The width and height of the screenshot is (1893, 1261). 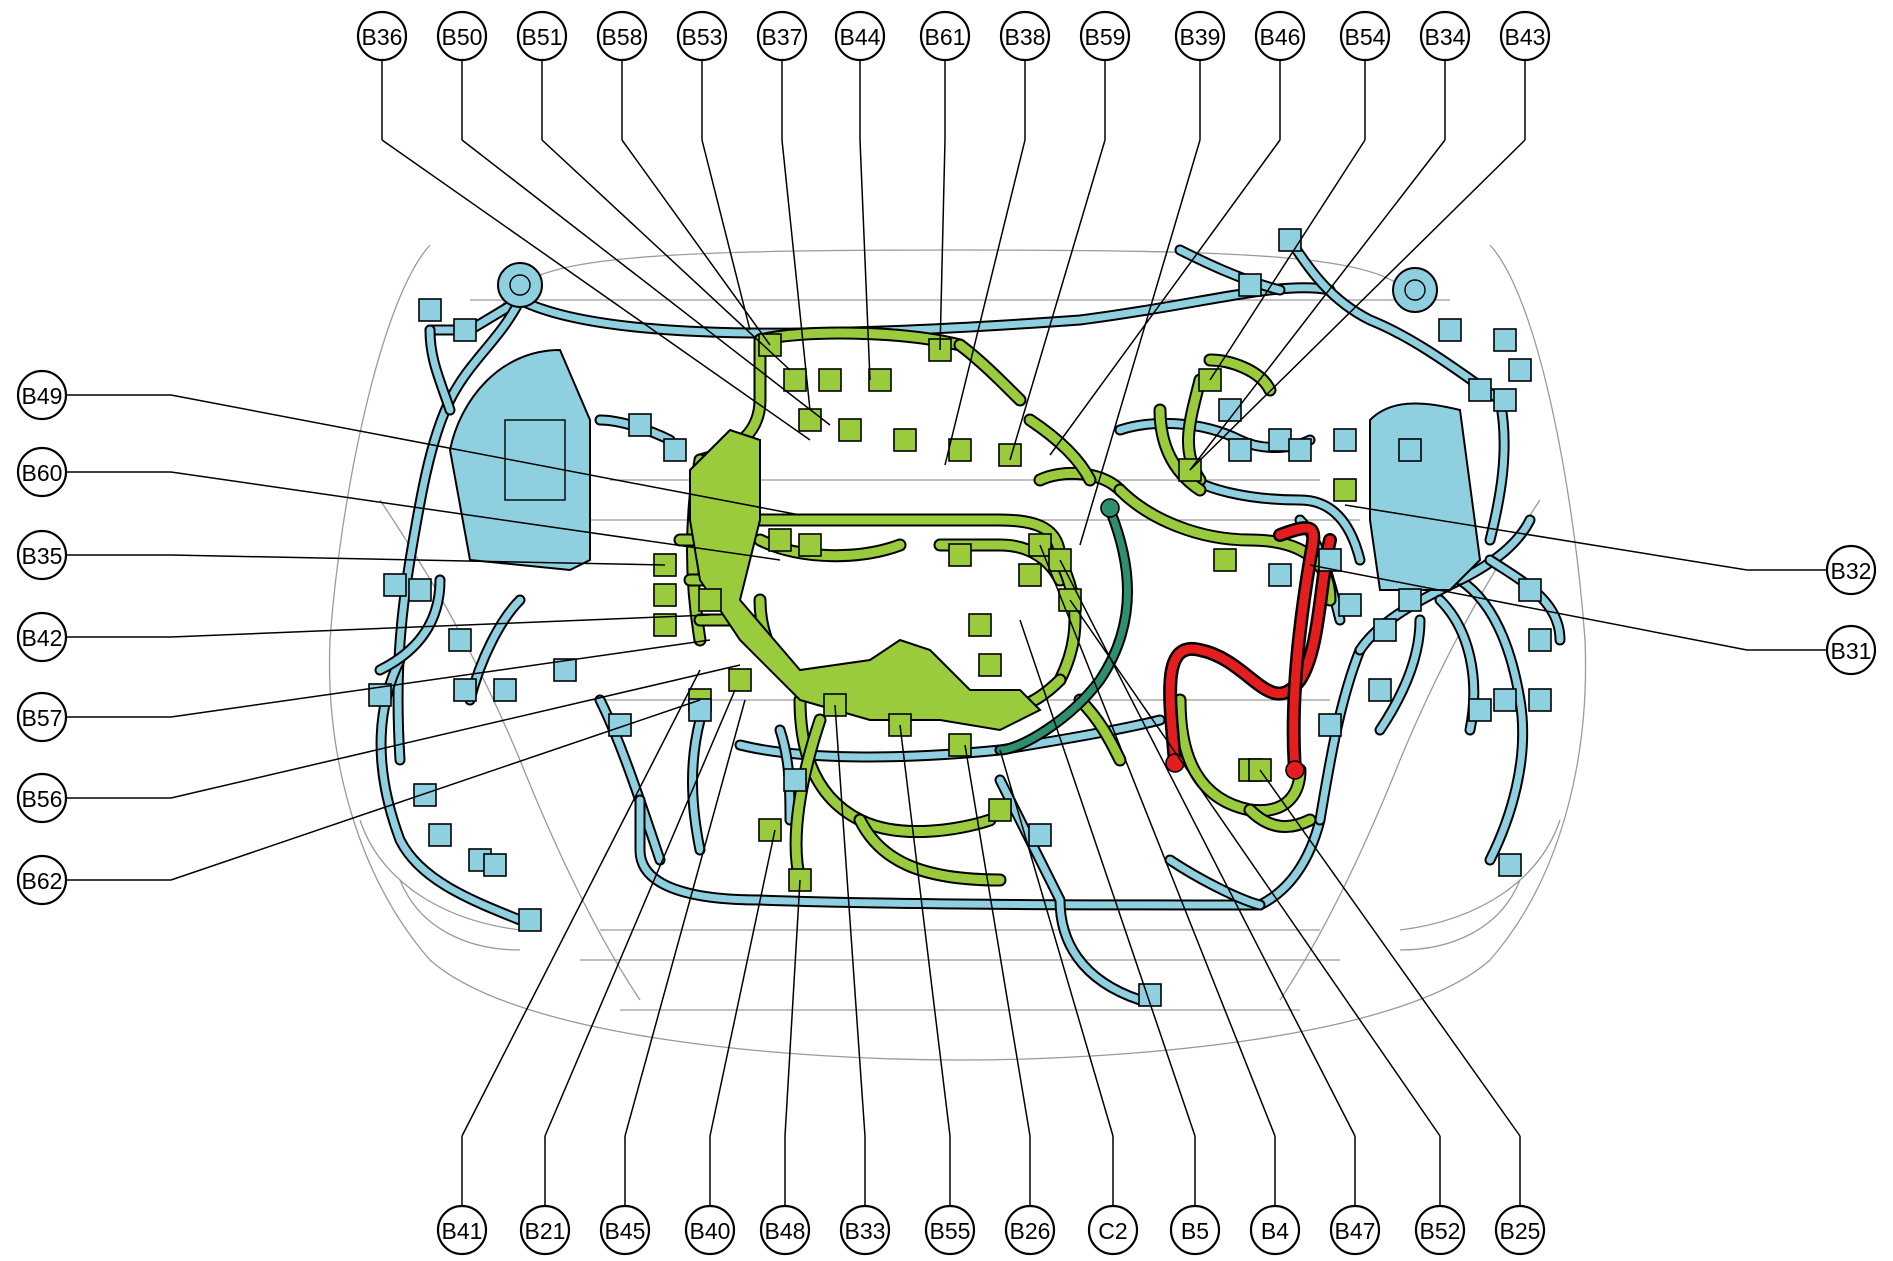 I want to click on intake-assembly, so click(x=865, y=580).